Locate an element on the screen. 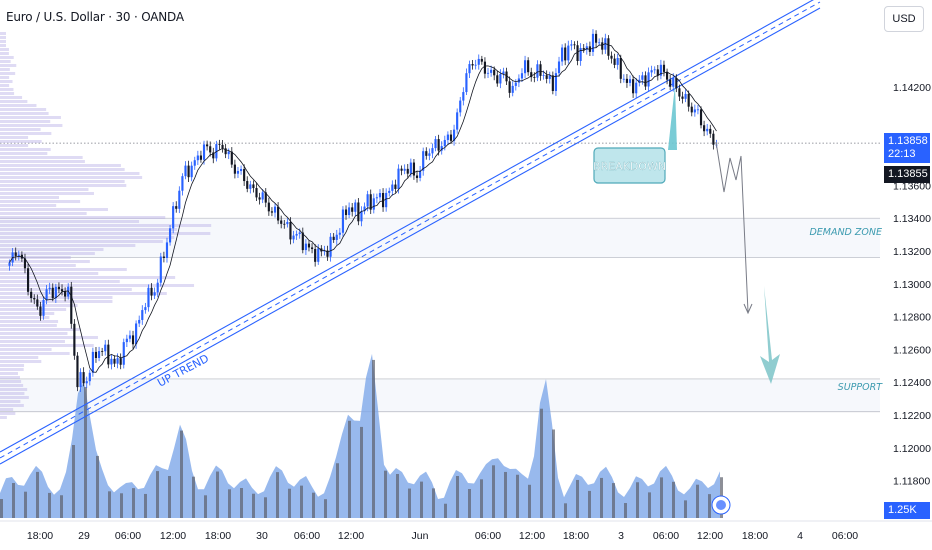 Image resolution: width=932 pixels, height=550 pixels. support-label: SUPPORT is located at coordinates (861, 387).